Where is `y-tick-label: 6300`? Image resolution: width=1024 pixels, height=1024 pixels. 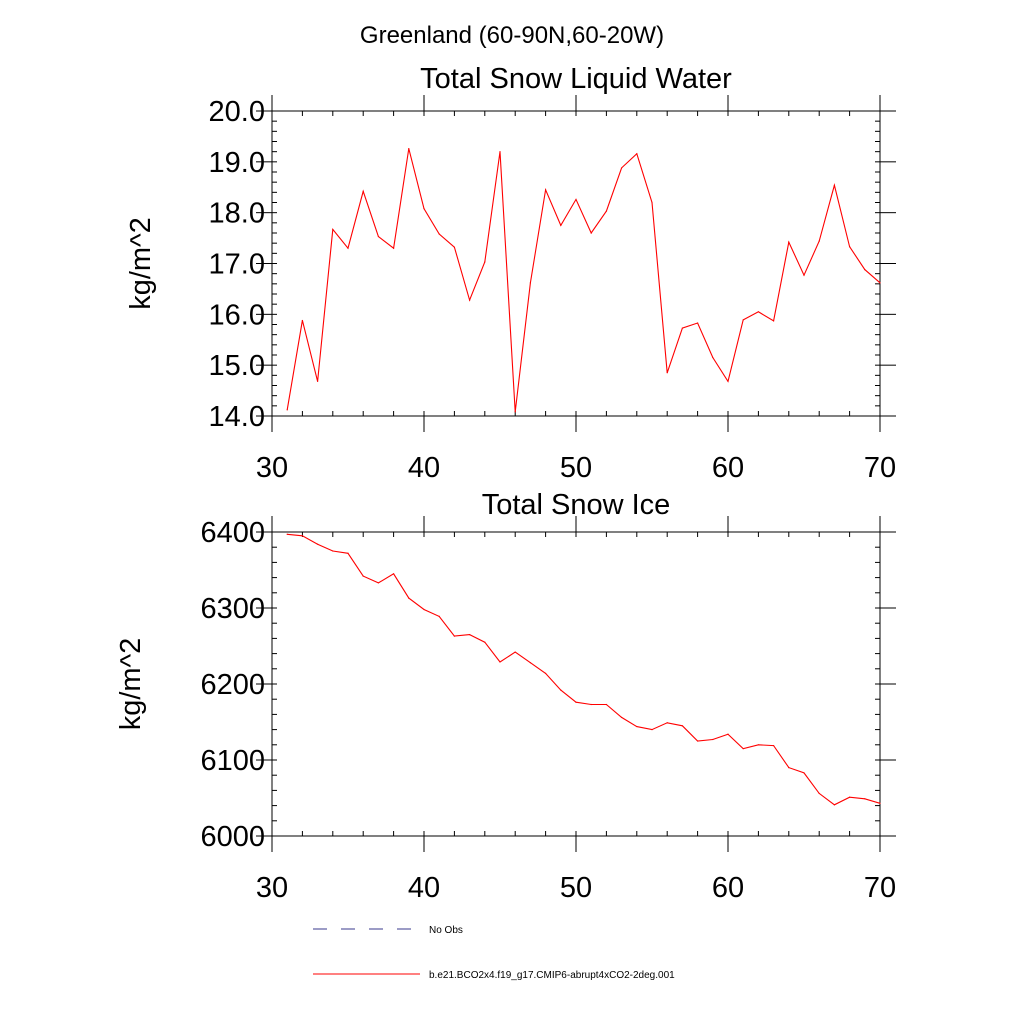 y-tick-label: 6300 is located at coordinates (232, 609).